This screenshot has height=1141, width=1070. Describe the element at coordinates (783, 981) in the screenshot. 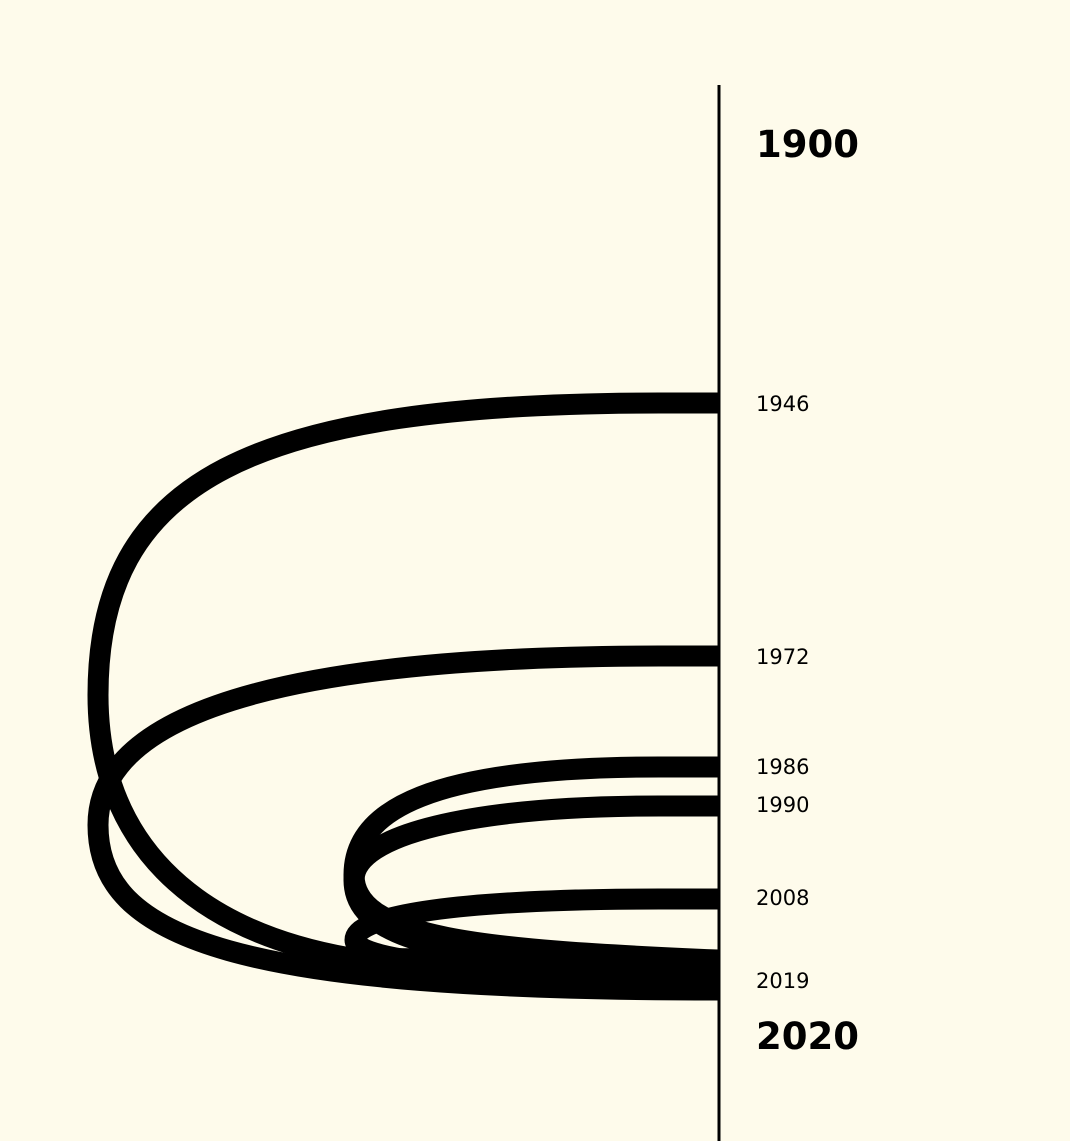

I see `year-label-2019: 2019` at that location.